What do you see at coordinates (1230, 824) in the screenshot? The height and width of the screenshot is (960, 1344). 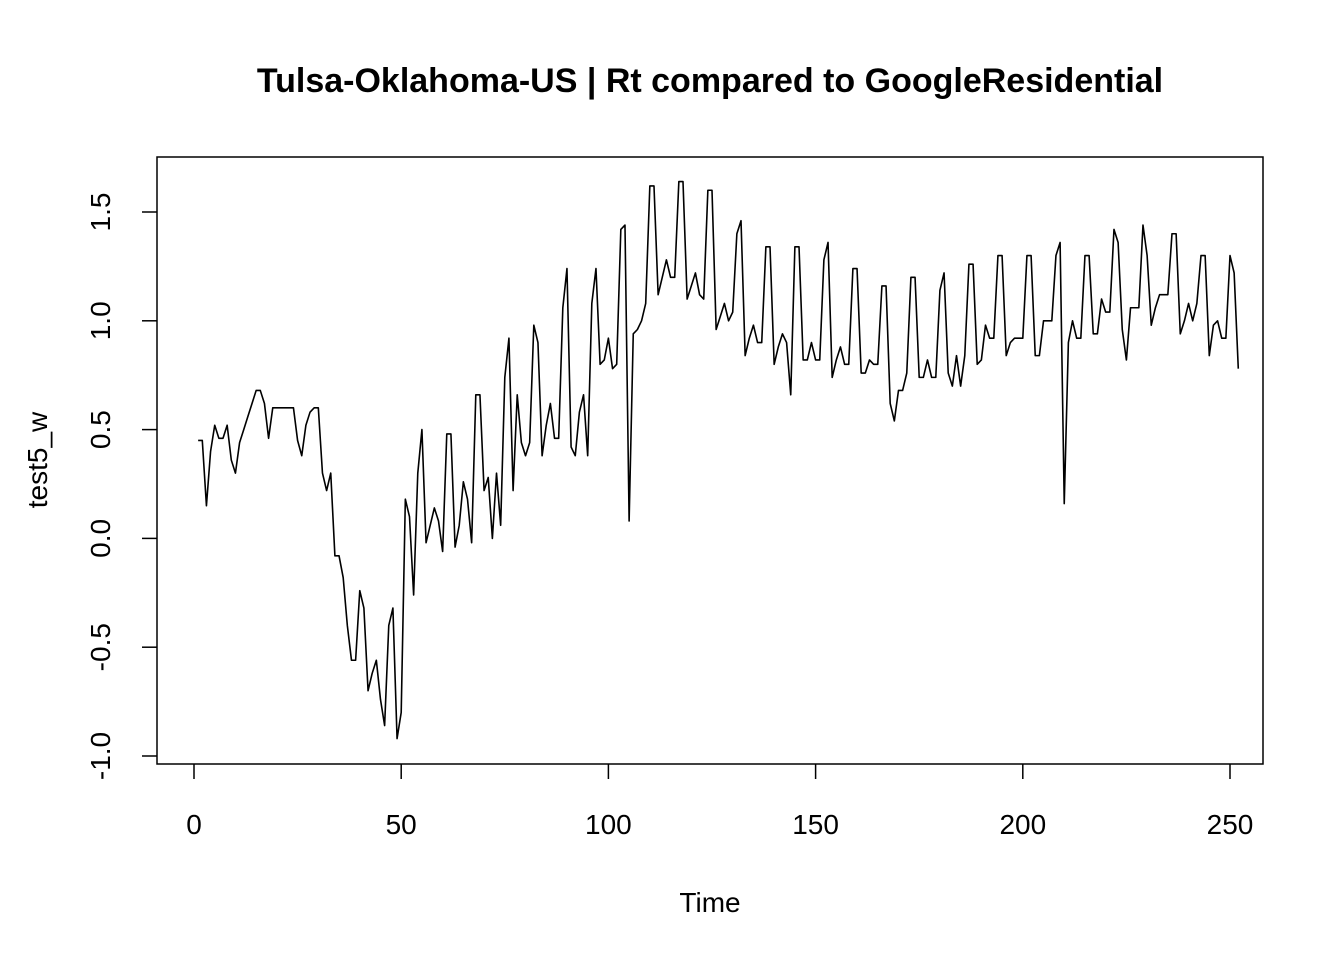 I see `x-tick-label: 250` at bounding box center [1230, 824].